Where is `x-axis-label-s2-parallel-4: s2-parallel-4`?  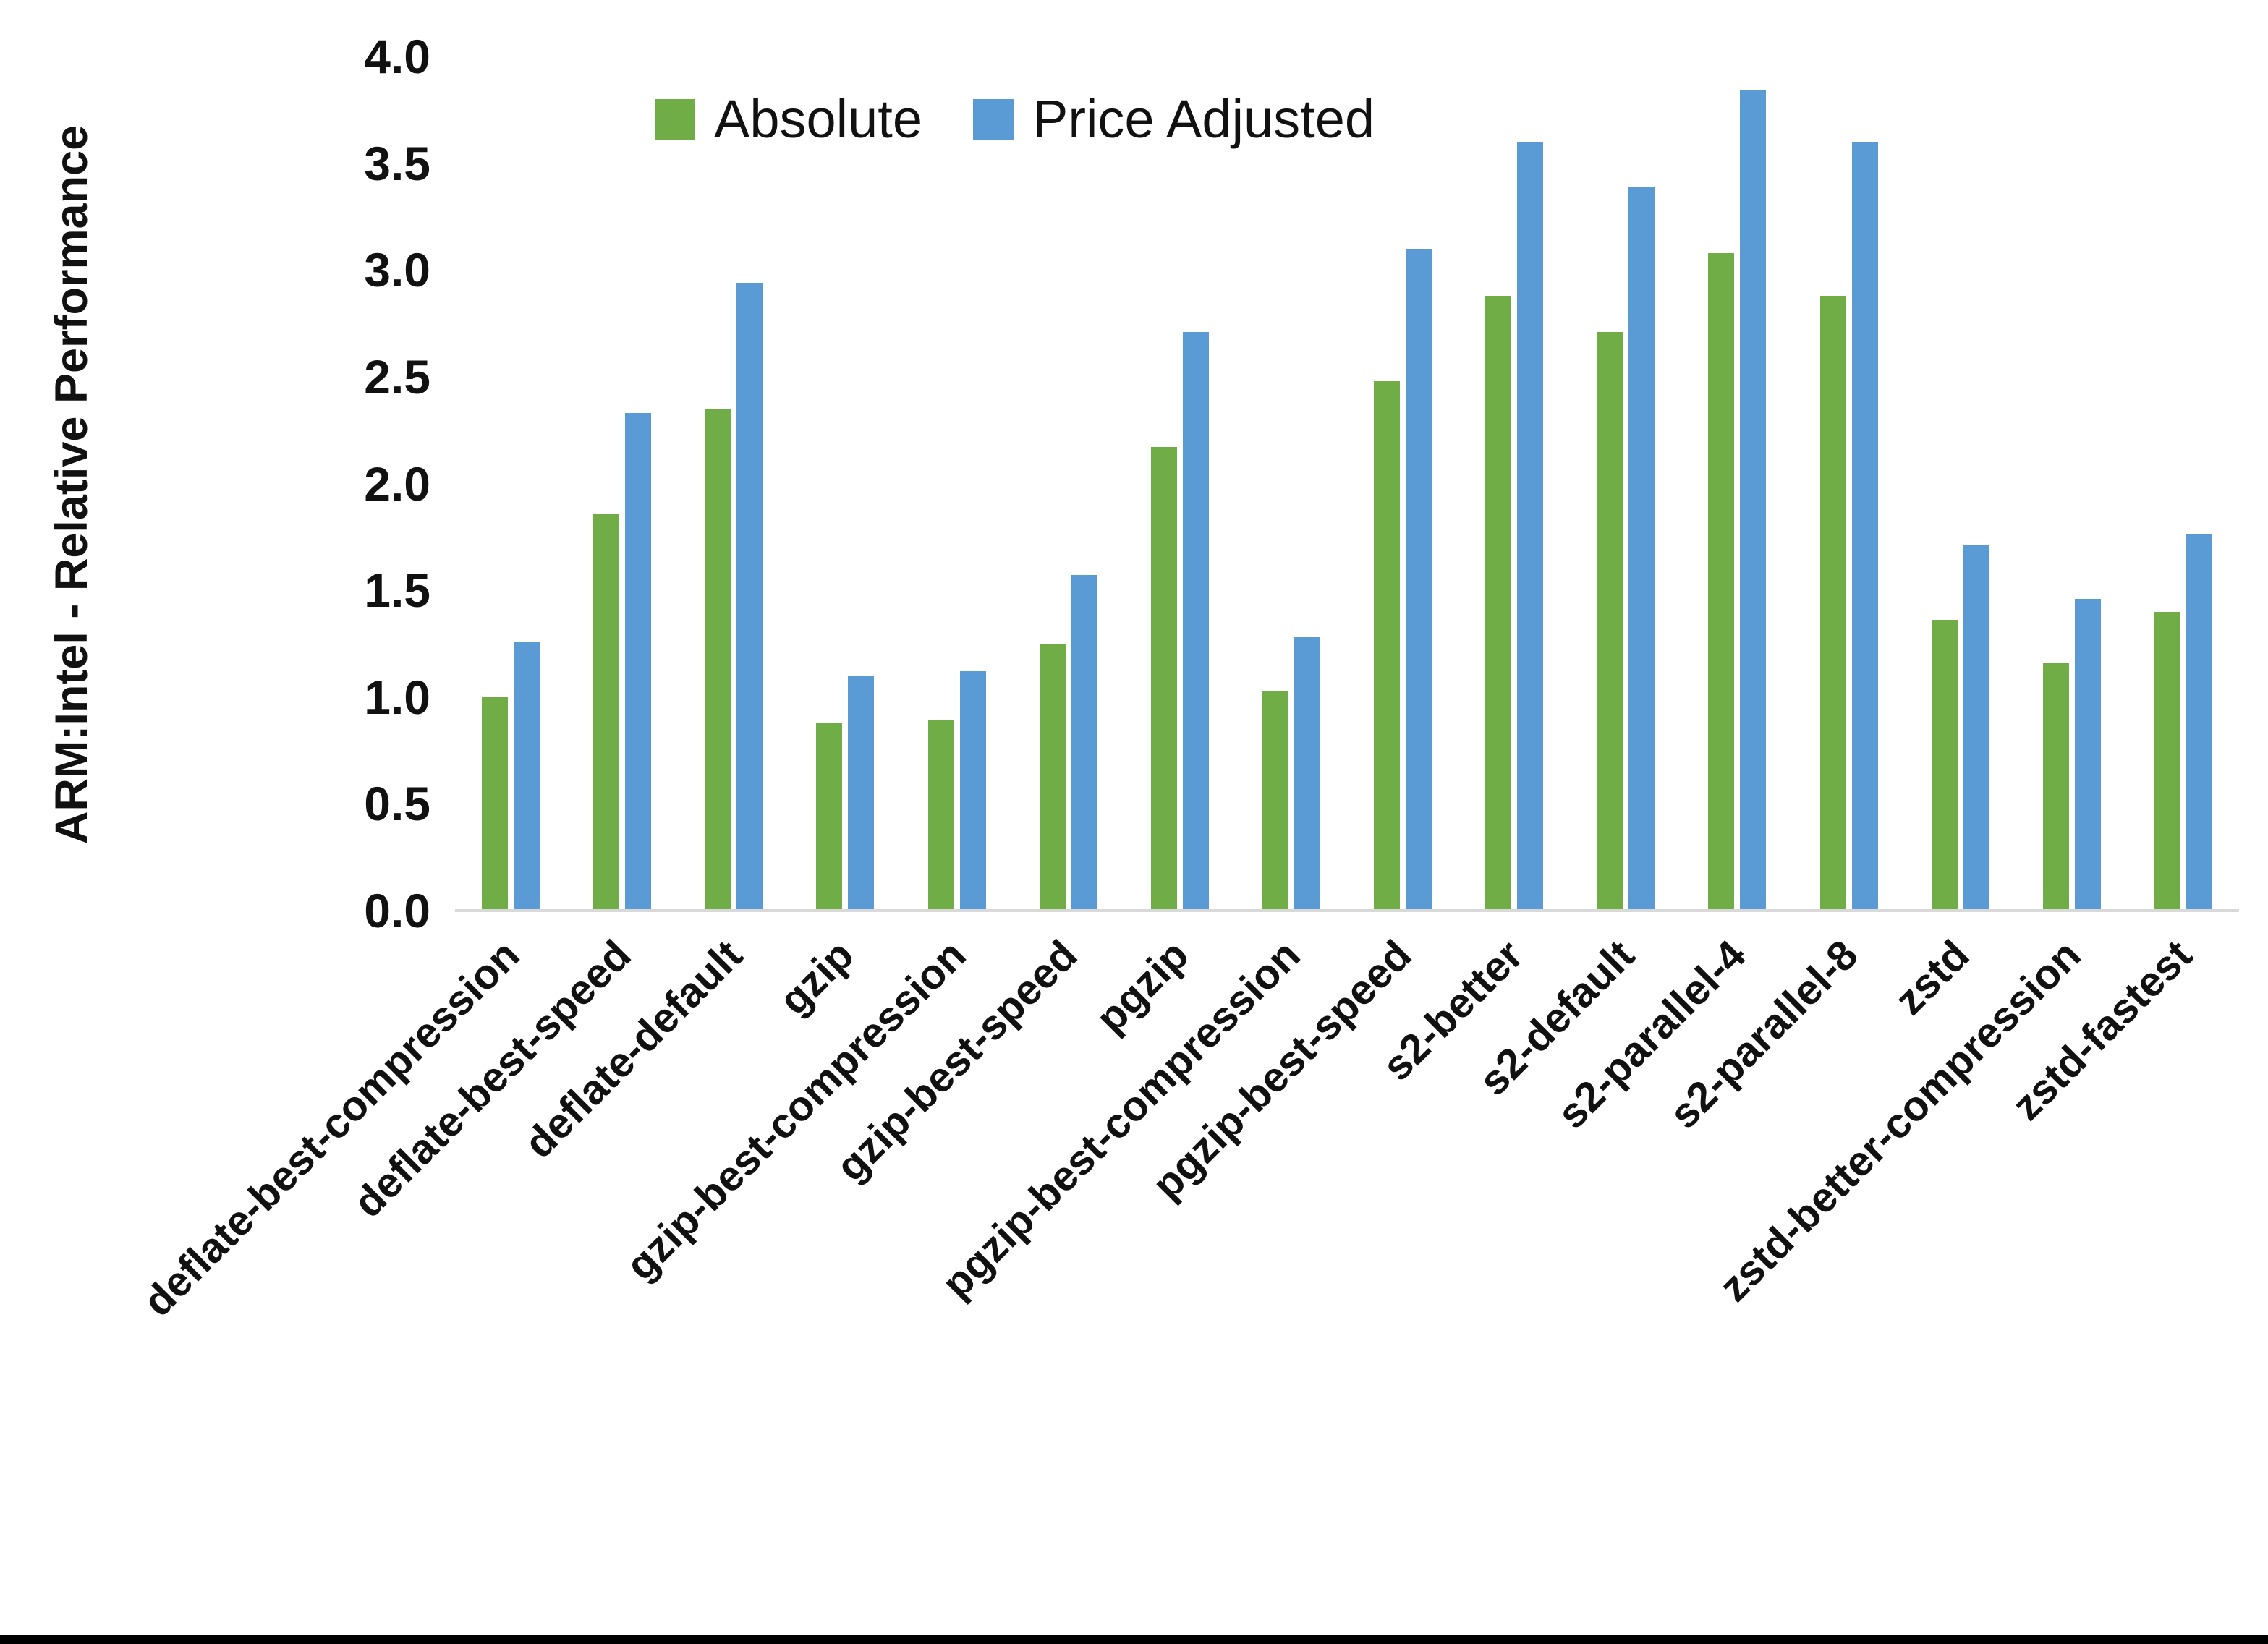 x-axis-label-s2-parallel-4: s2-parallel-4 is located at coordinates (1652, 1034).